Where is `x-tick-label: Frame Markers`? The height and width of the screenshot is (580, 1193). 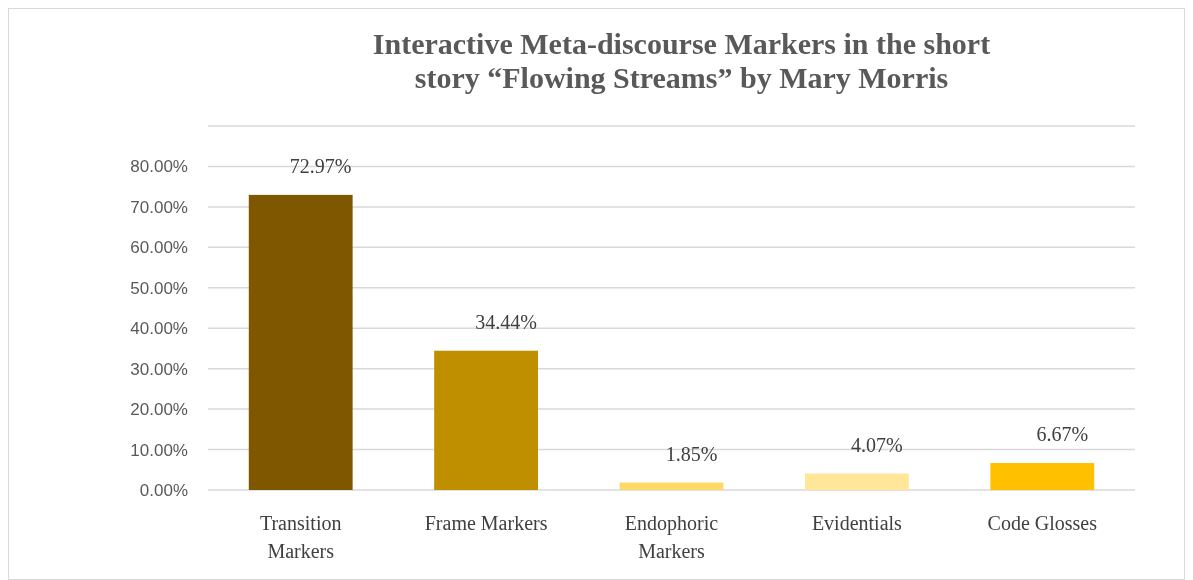 x-tick-label: Frame Markers is located at coordinates (486, 523).